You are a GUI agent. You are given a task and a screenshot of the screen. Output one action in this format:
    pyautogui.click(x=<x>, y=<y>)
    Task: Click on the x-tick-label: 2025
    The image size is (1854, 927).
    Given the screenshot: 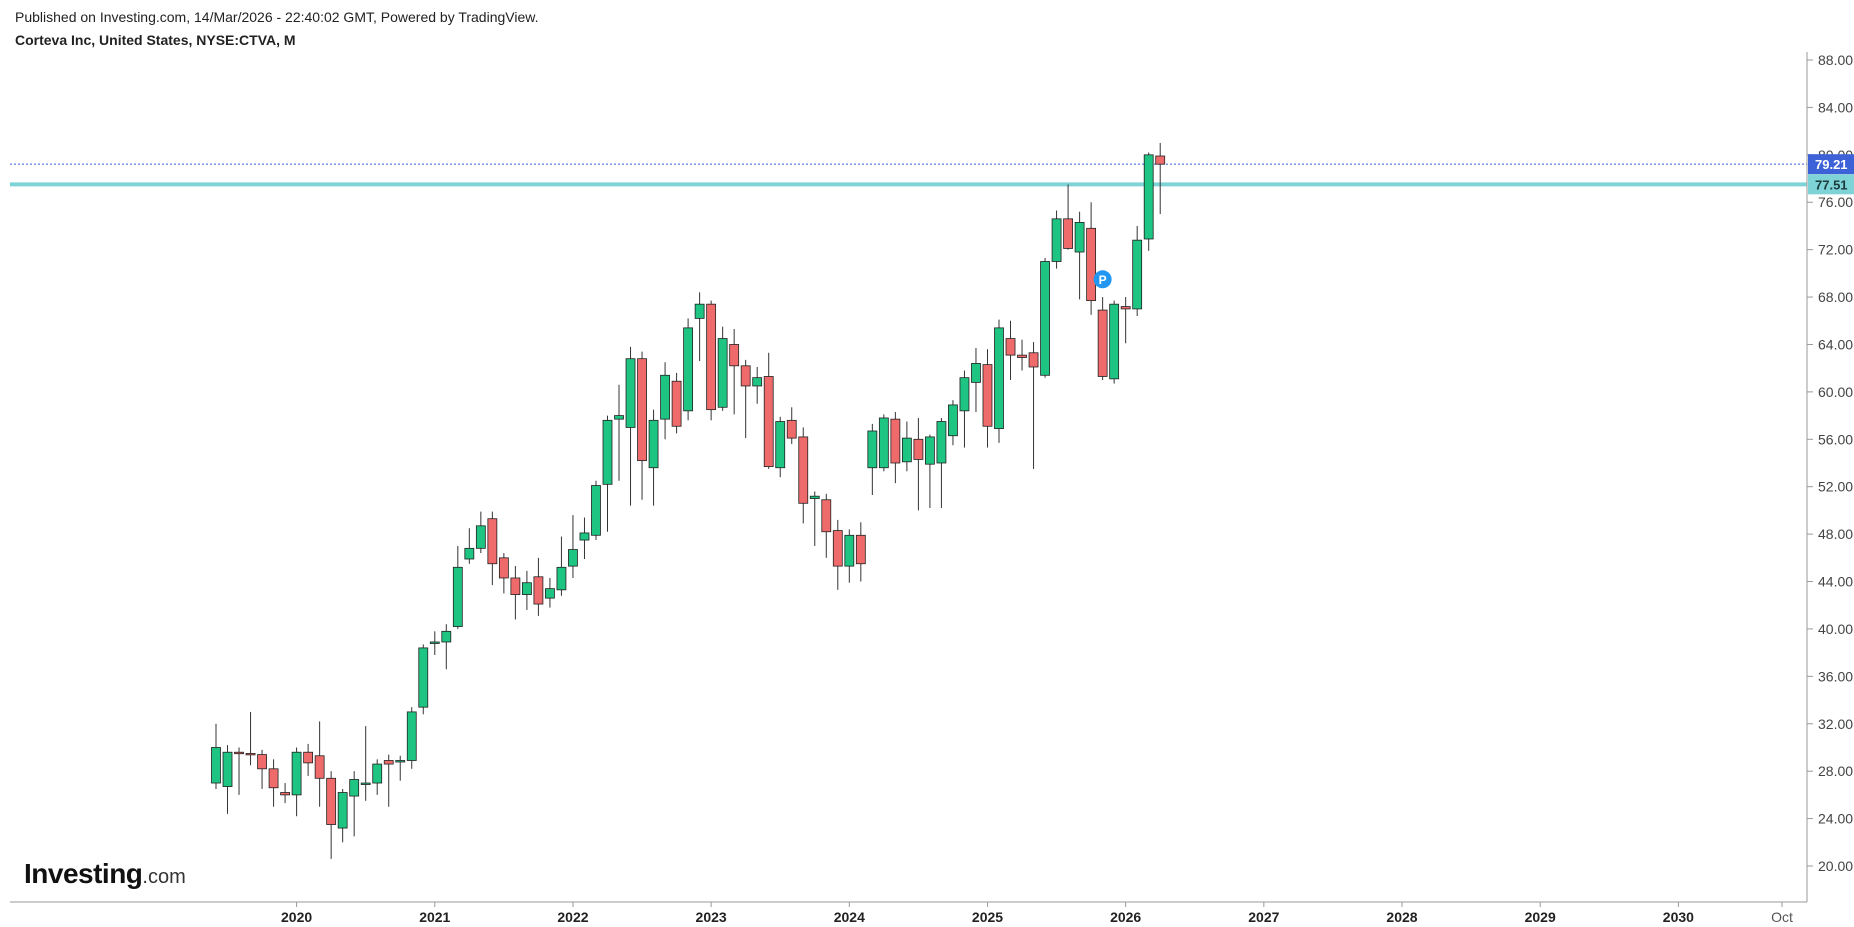 What is the action you would take?
    pyautogui.click(x=987, y=917)
    